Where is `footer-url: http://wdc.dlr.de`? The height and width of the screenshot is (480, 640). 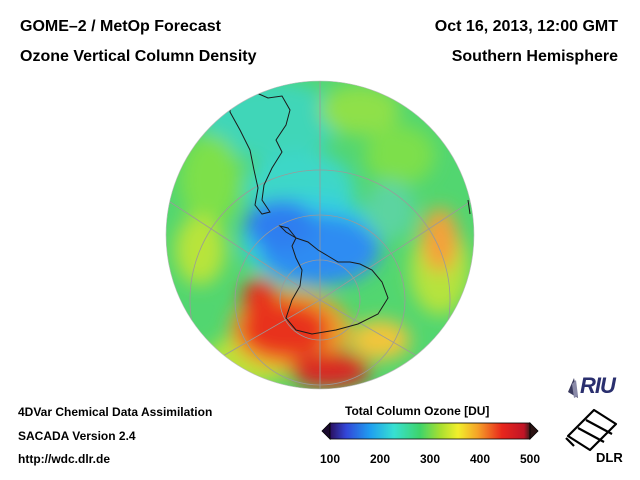 footer-url: http://wdc.dlr.de is located at coordinates (64, 459).